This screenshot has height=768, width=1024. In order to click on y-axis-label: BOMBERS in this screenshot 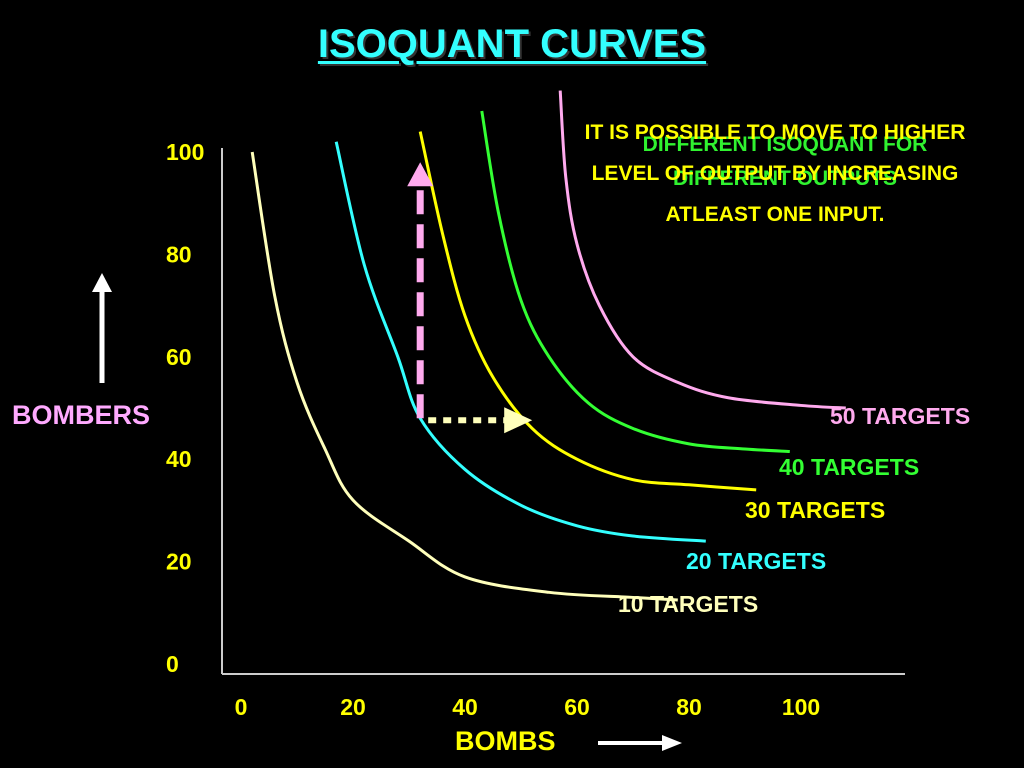, I will do `click(81, 415)`.